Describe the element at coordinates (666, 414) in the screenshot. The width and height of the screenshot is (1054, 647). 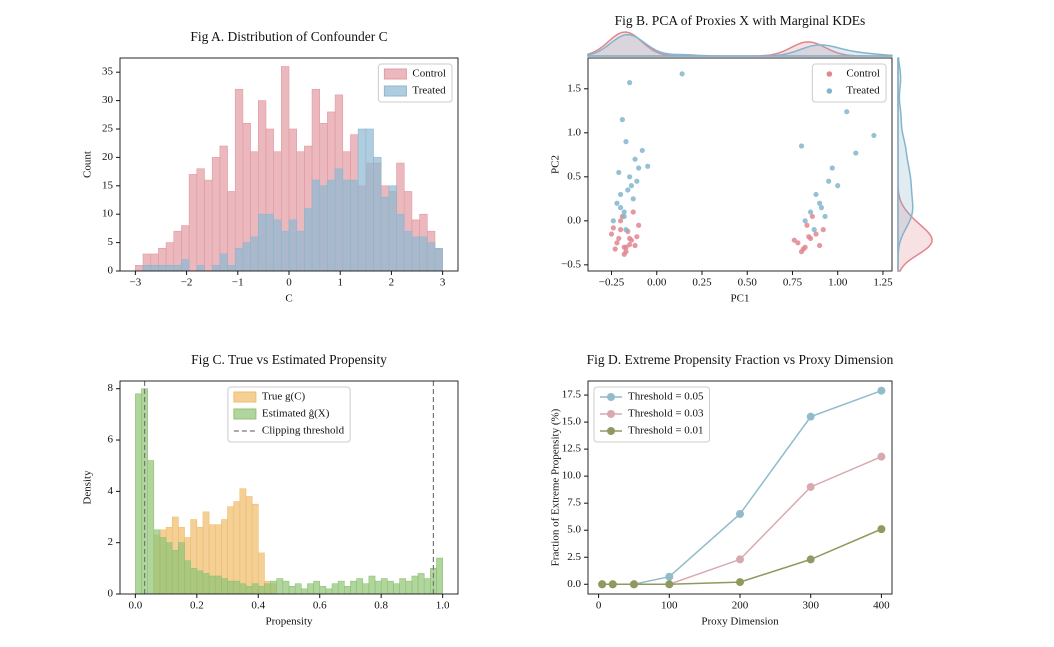
I see `legend-label: Threshold = 0.03` at that location.